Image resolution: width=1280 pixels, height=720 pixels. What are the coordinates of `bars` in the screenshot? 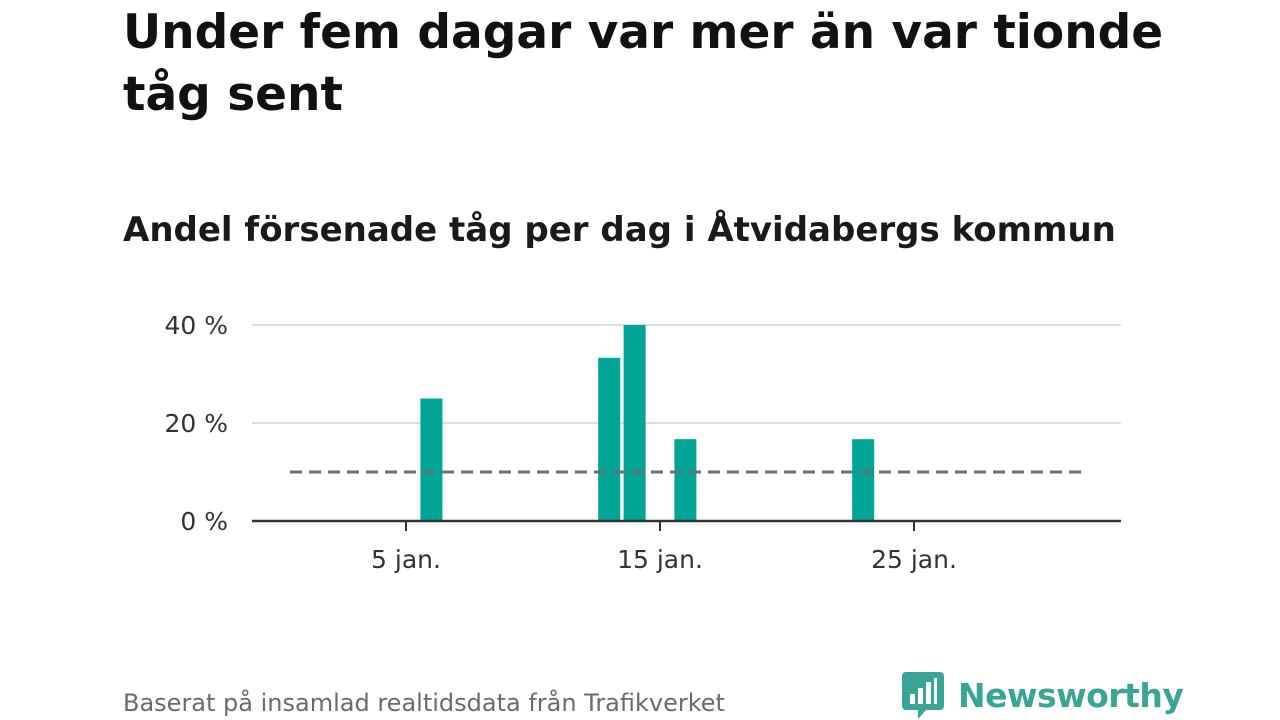 It's located at (647, 423).